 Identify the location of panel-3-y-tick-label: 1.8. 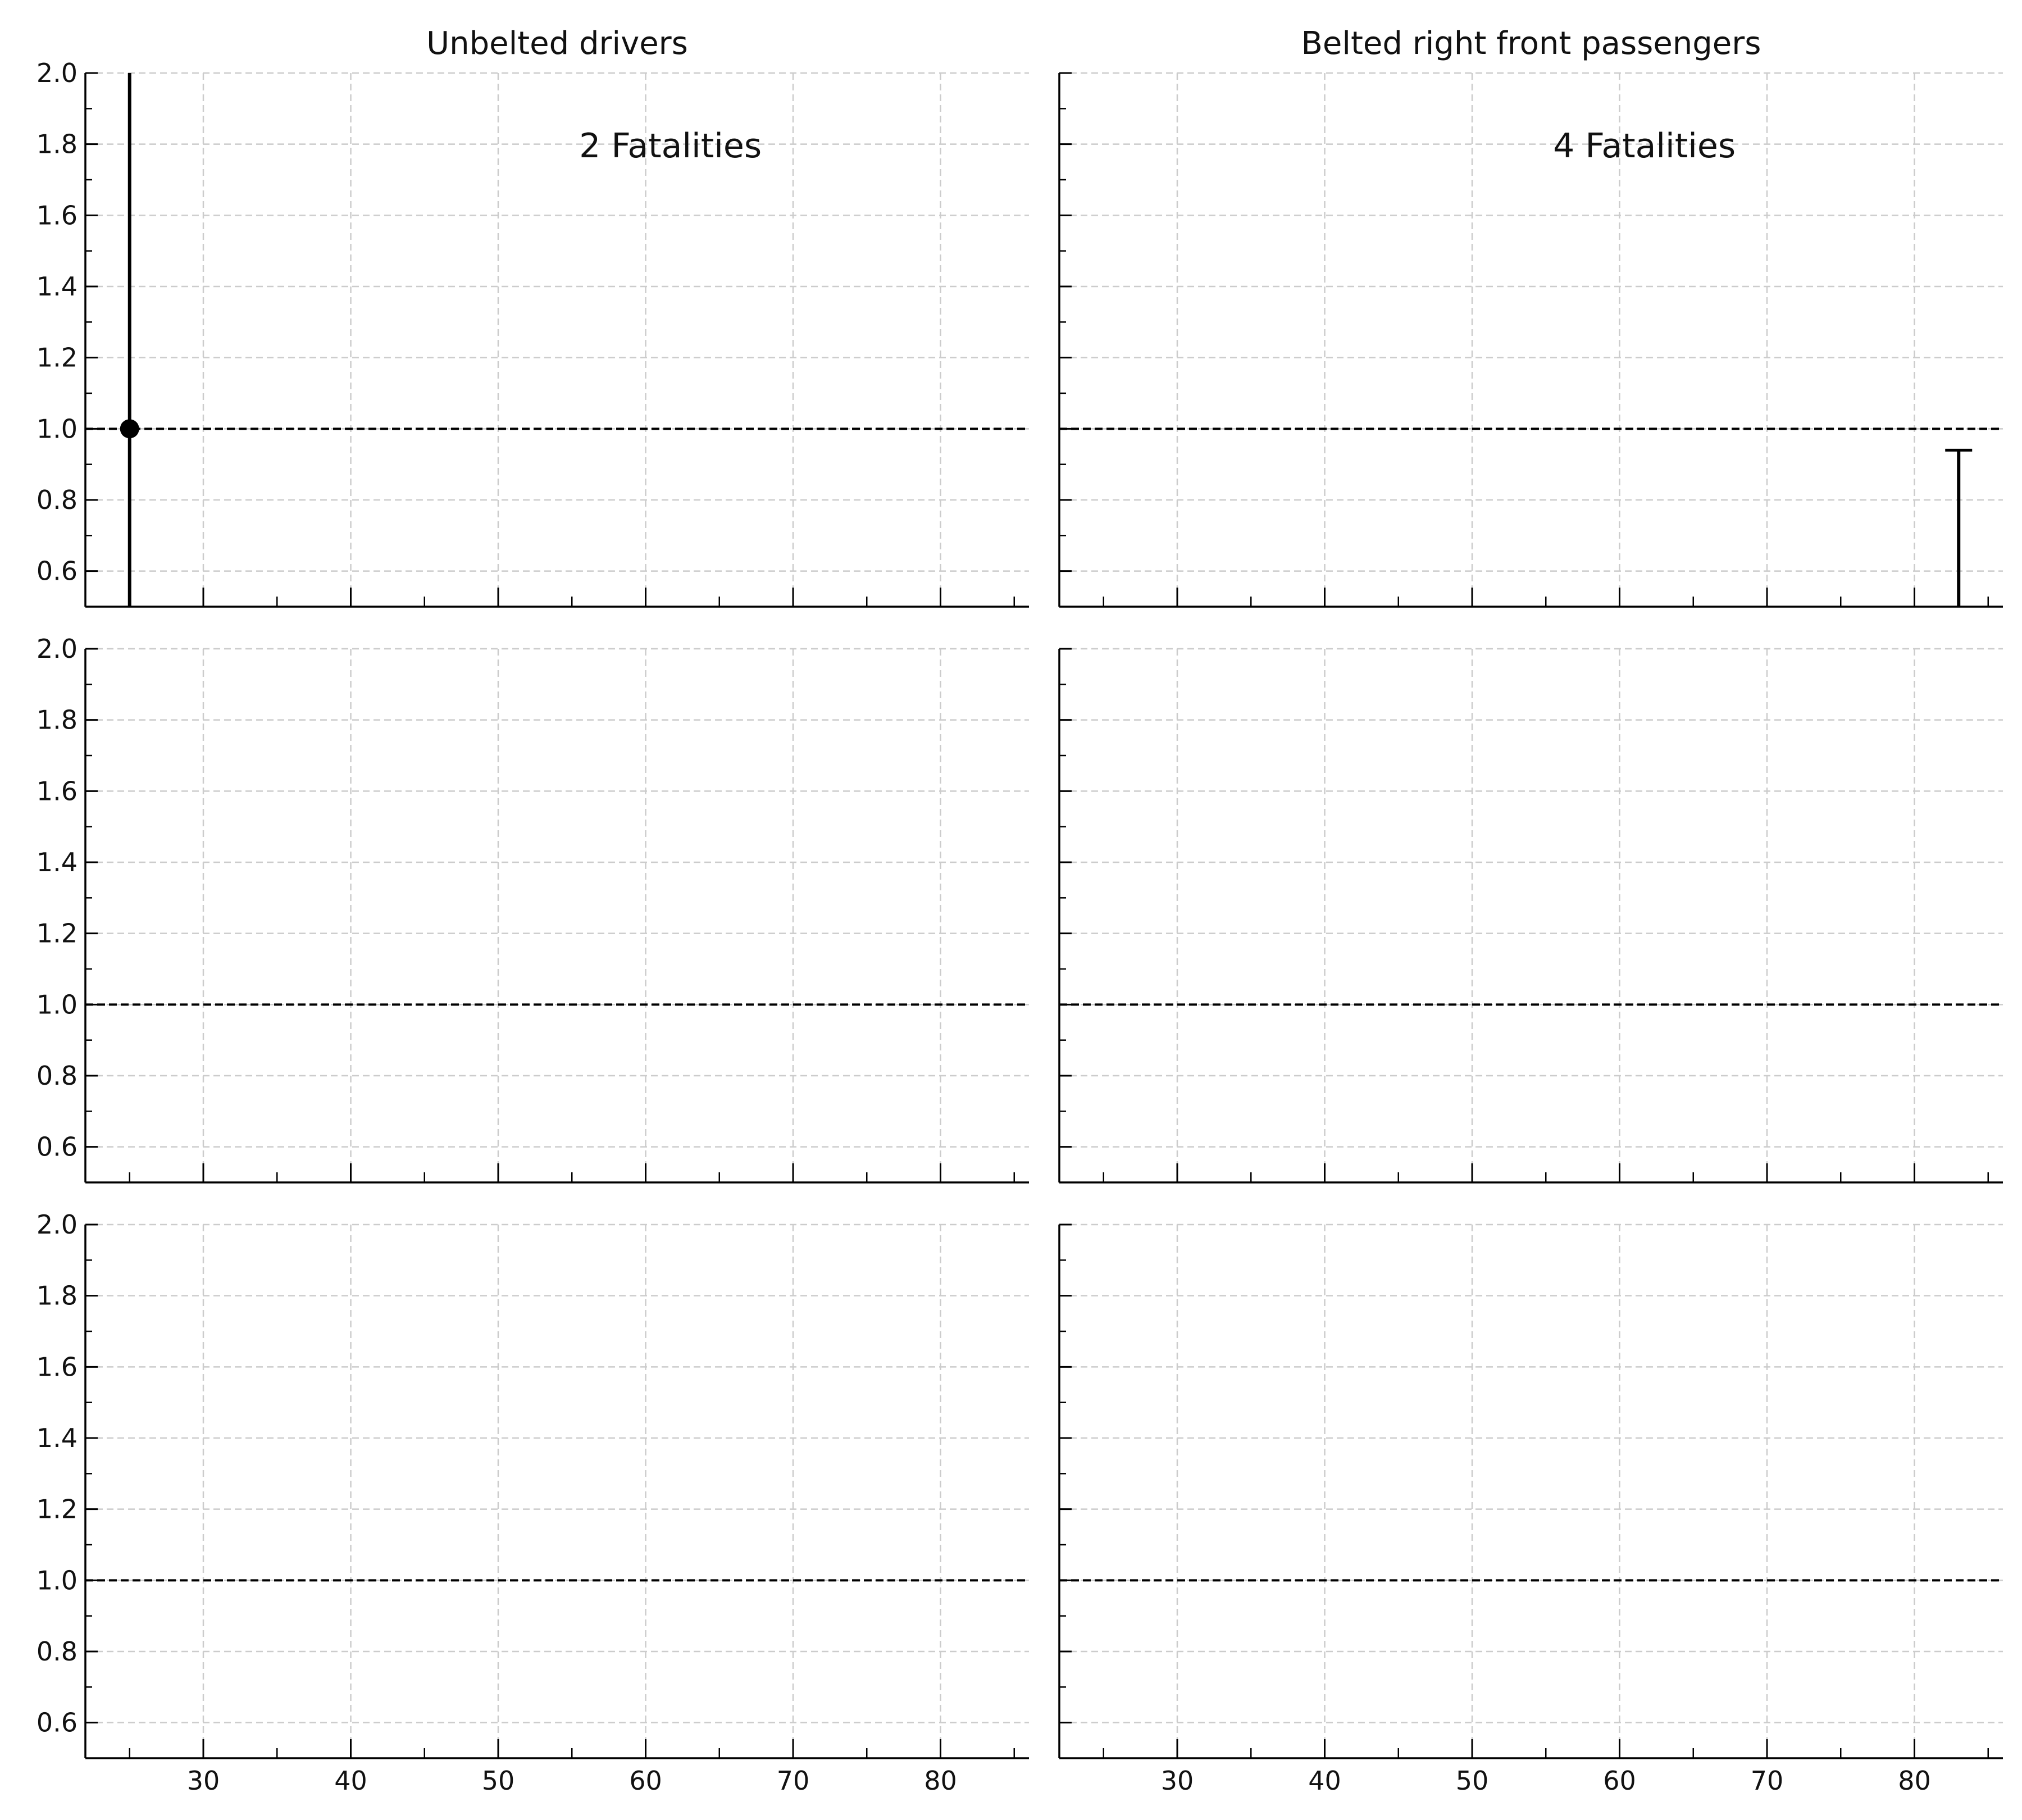
(57, 720).